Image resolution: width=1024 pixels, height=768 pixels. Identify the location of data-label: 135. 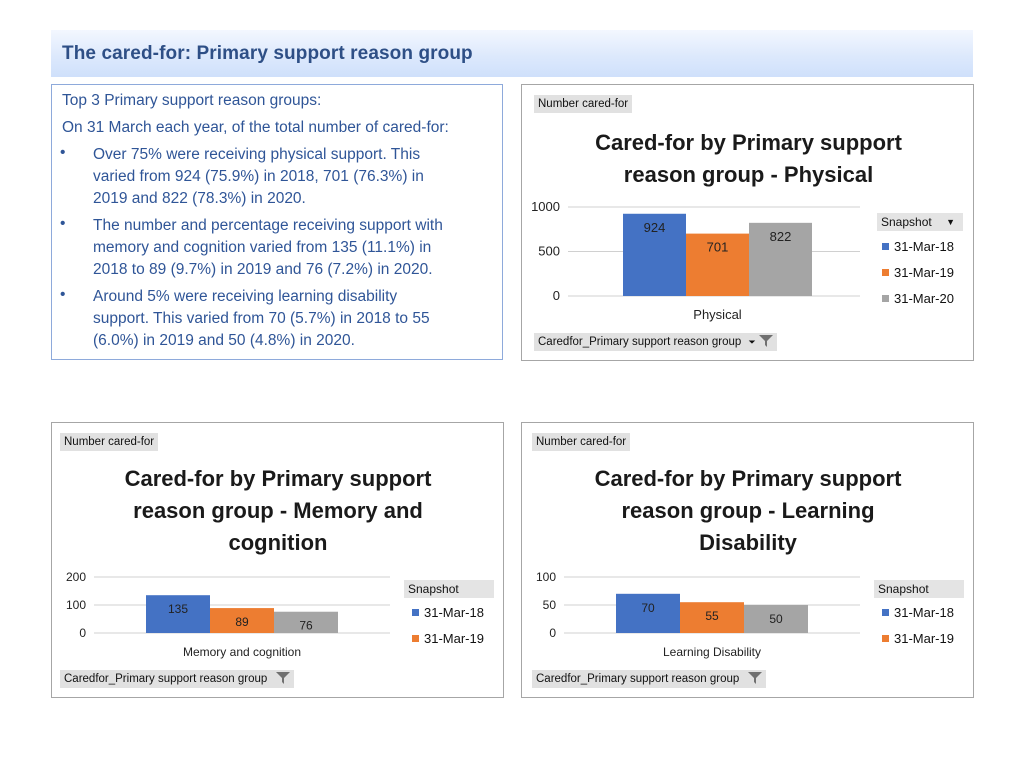
(178, 609).